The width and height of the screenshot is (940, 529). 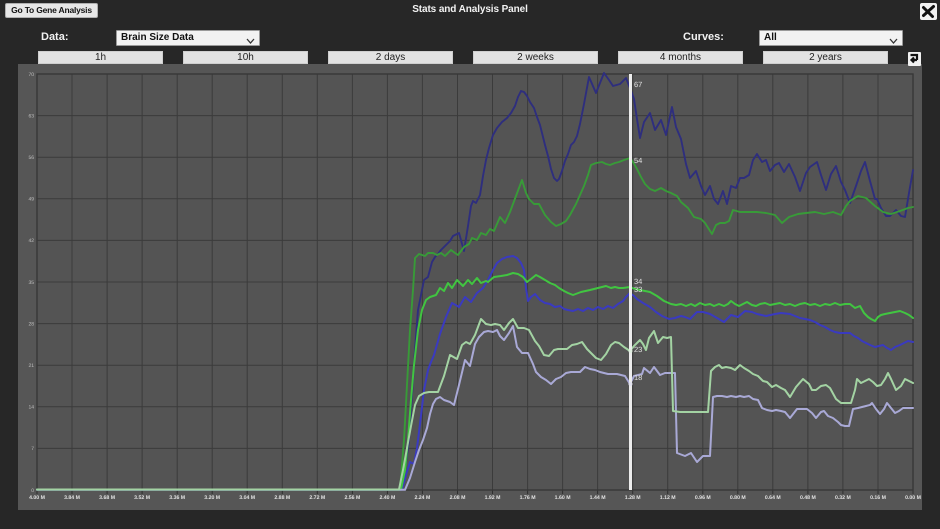 What do you see at coordinates (808, 498) in the screenshot?
I see `svg-text: 0.48 M` at bounding box center [808, 498].